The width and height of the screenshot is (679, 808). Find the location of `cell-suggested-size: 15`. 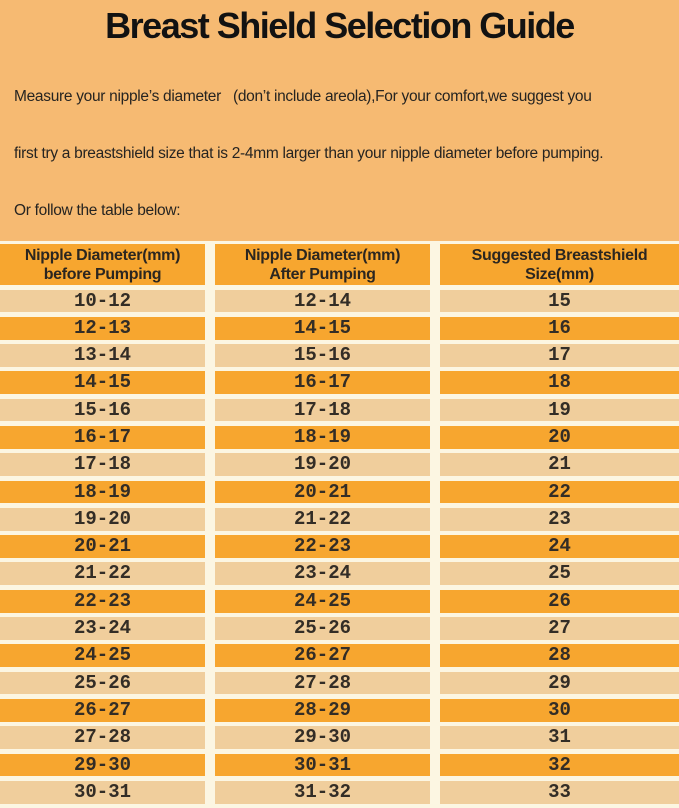

cell-suggested-size: 15 is located at coordinates (559, 301).